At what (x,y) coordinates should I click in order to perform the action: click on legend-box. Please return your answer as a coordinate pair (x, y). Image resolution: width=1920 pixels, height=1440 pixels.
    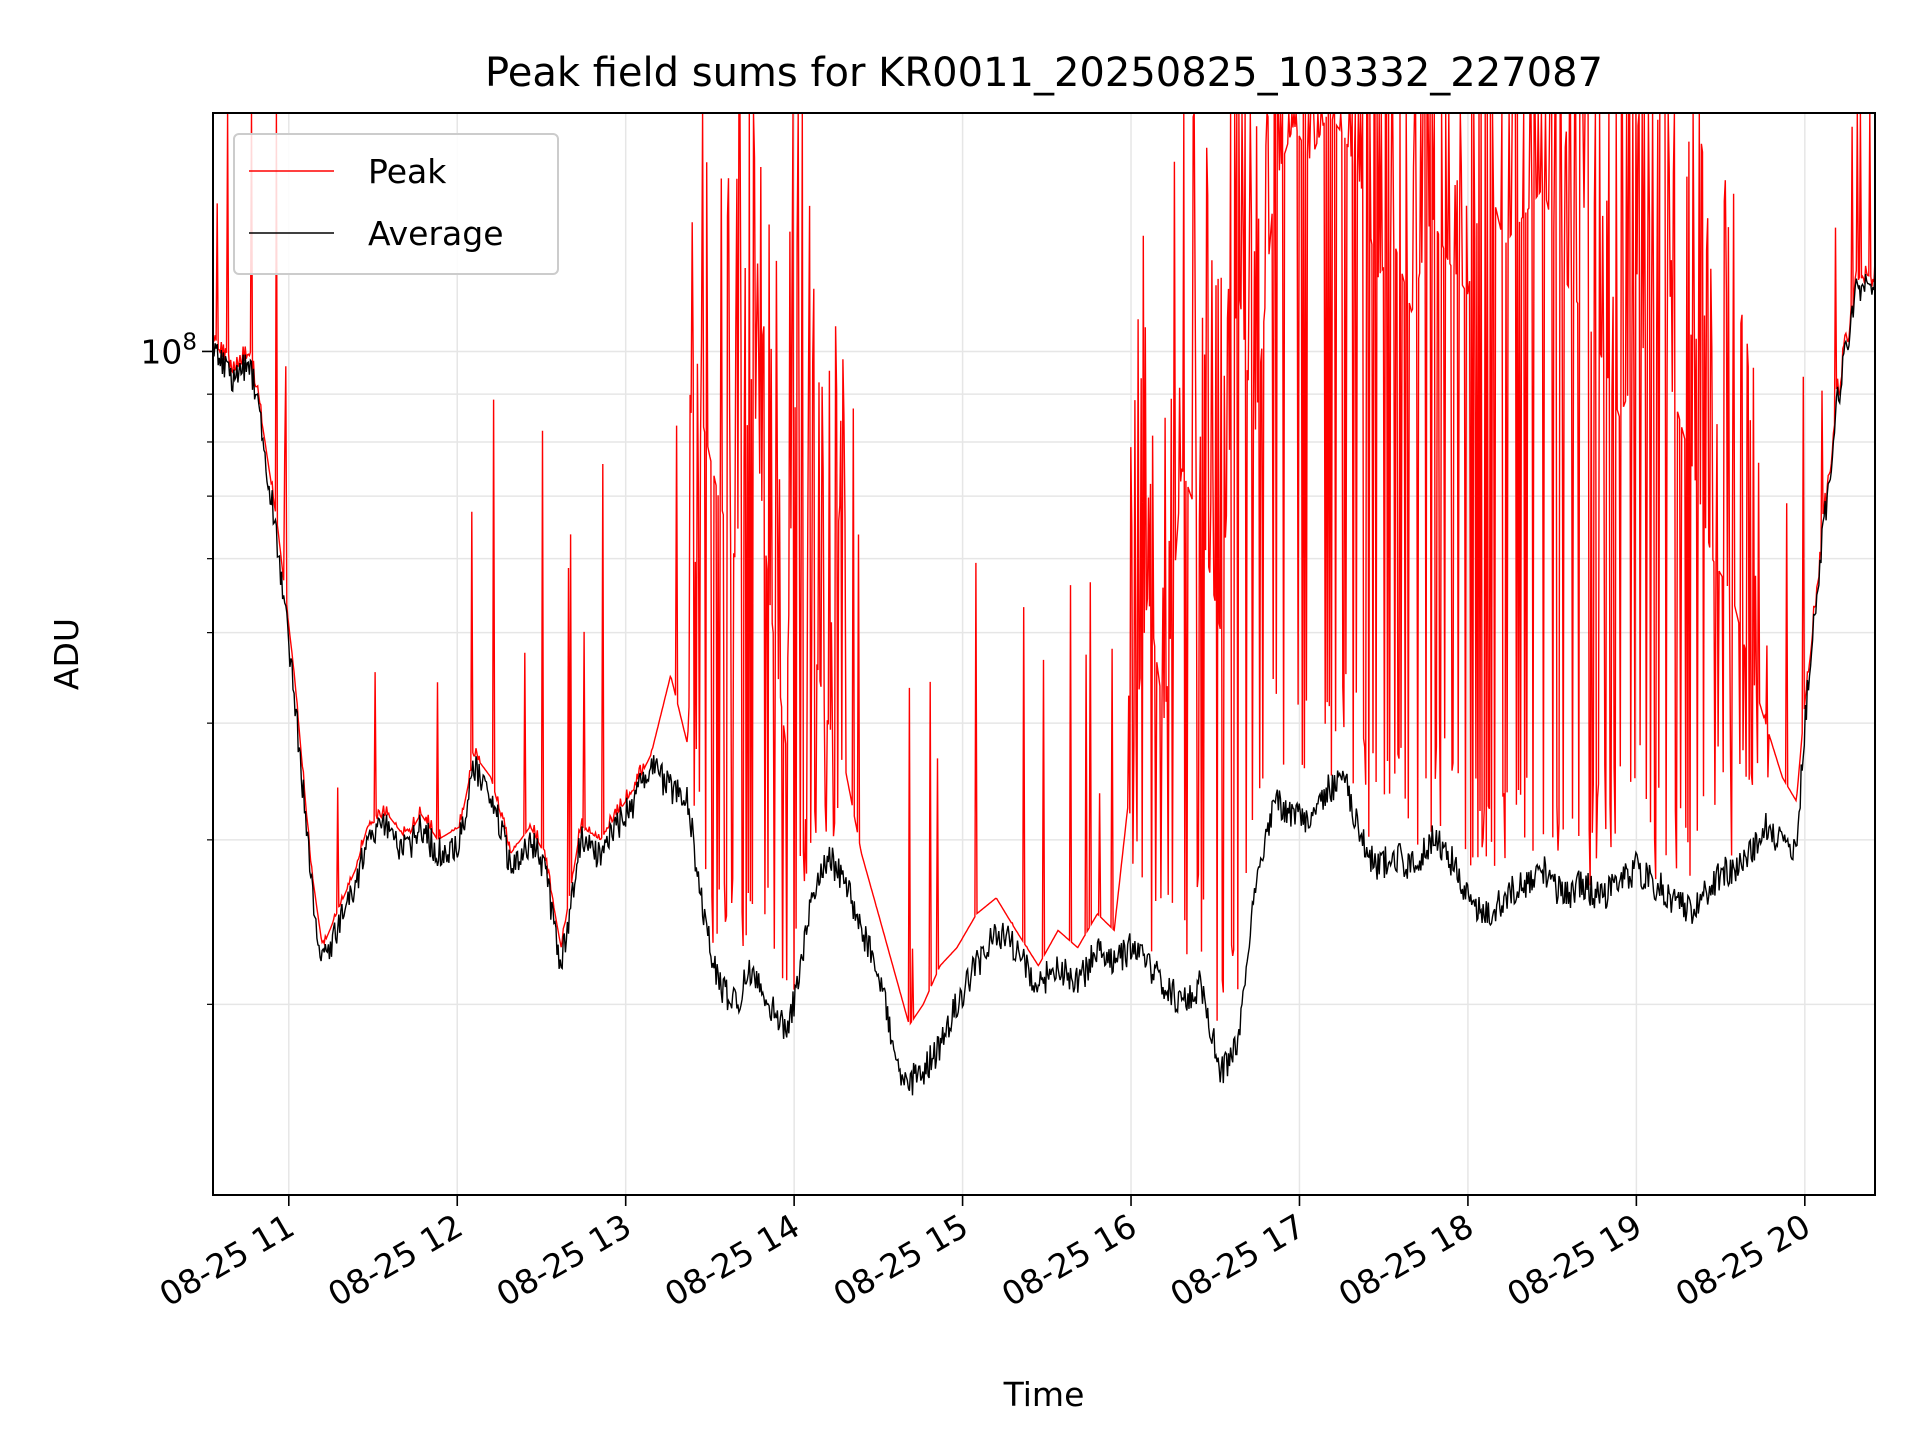
    Looking at the image, I should click on (396, 204).